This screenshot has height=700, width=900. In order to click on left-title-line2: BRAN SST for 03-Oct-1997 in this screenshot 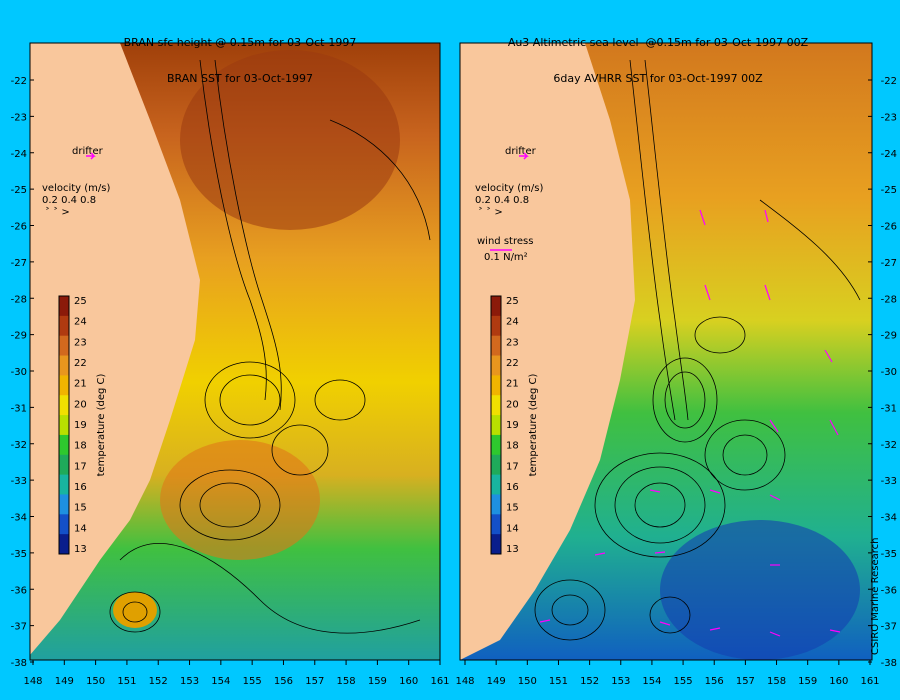, I will do `click(240, 78)`.